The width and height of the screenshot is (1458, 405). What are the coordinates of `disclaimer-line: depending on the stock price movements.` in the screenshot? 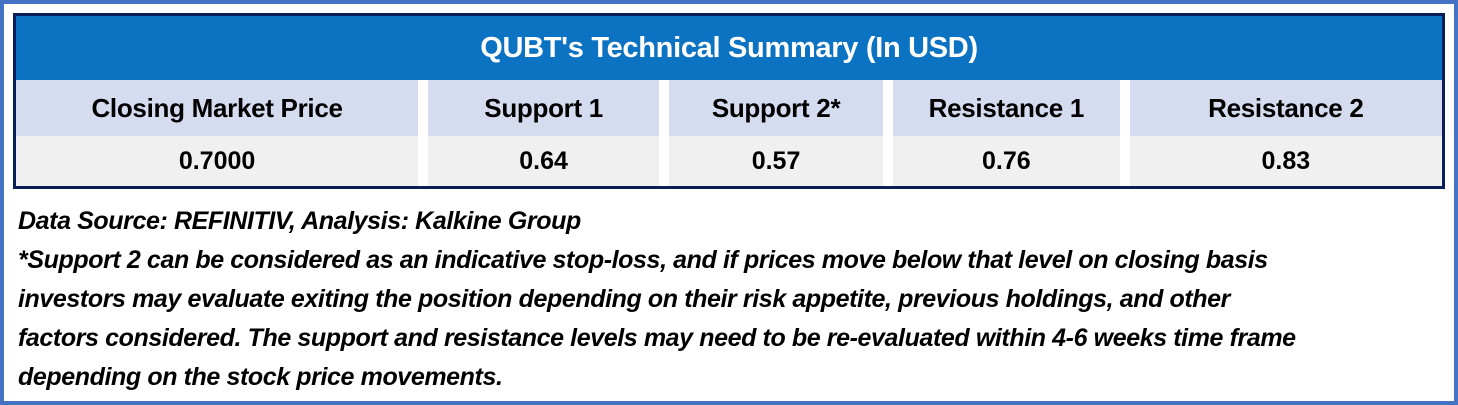 It's located at (260, 377).